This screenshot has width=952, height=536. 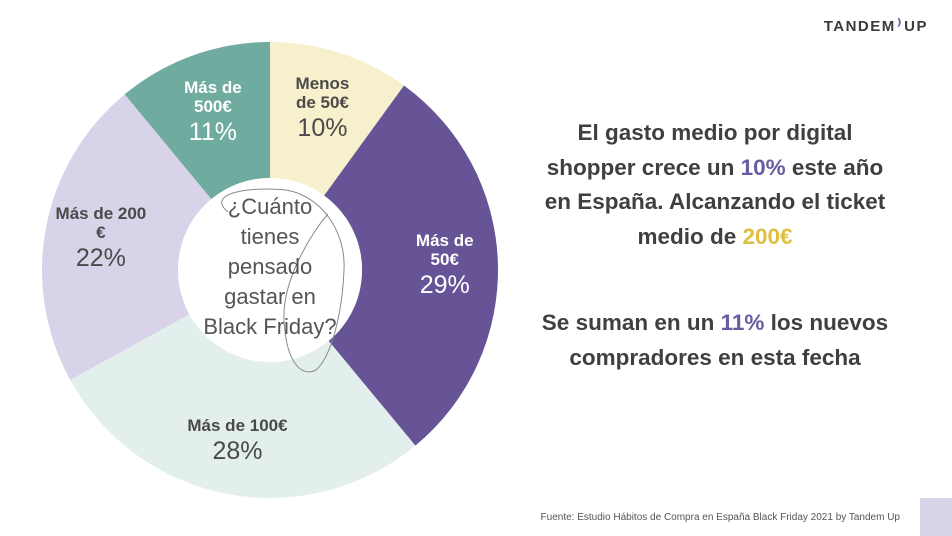 I want to click on corner-decoration, so click(x=936, y=517).